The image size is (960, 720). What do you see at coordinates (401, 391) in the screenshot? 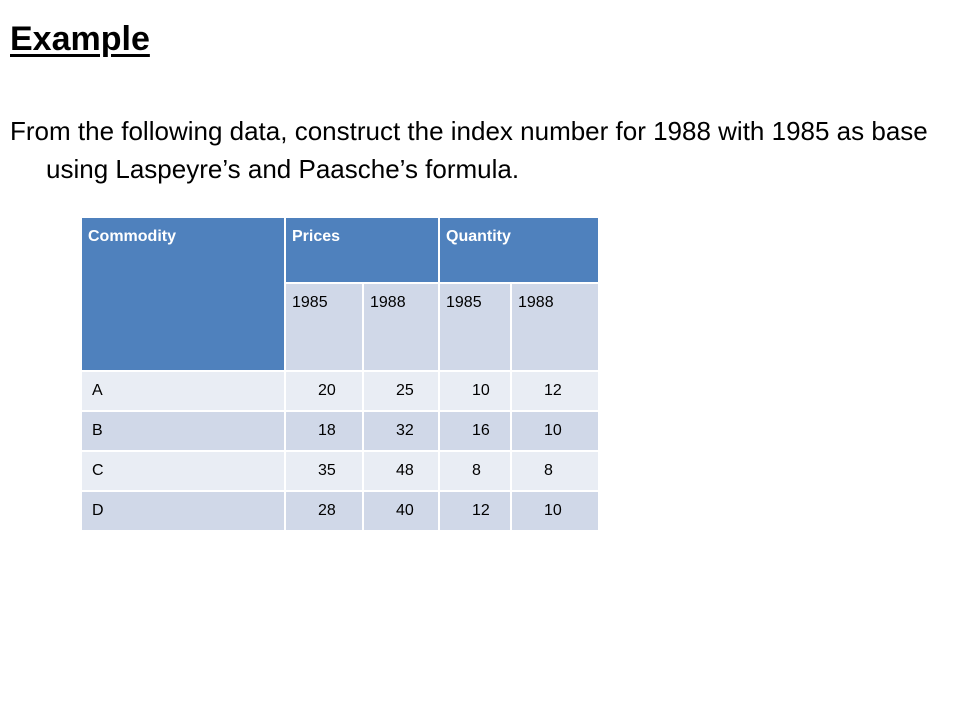
I see `price-1988-cell: 25` at bounding box center [401, 391].